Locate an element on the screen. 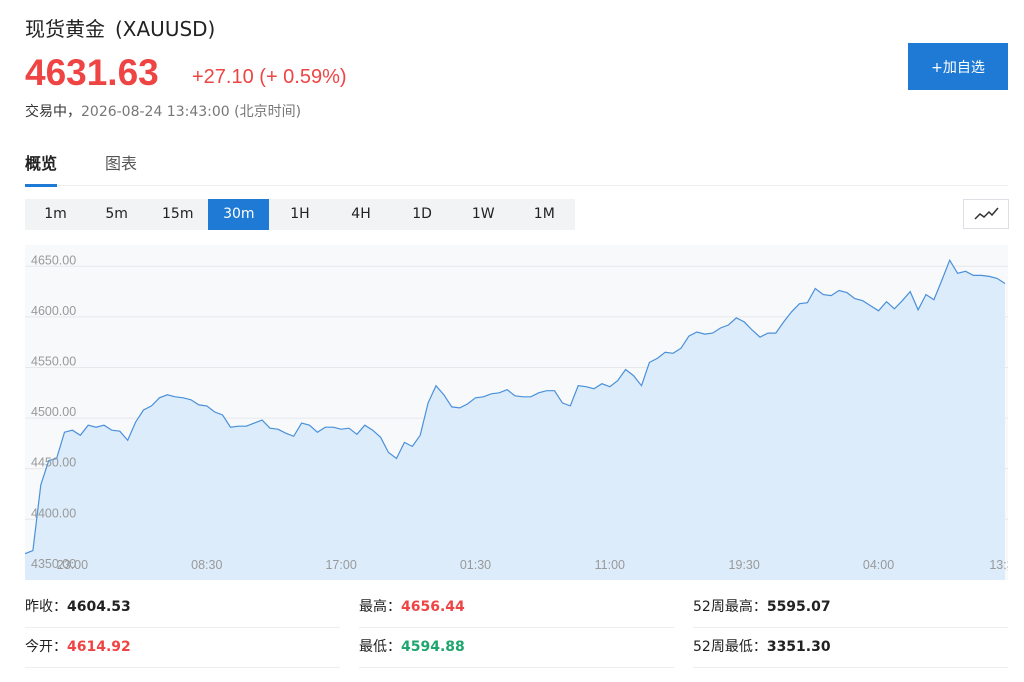 This screenshot has height=682, width=1024. timeframe-button: 1W is located at coordinates (483, 214).